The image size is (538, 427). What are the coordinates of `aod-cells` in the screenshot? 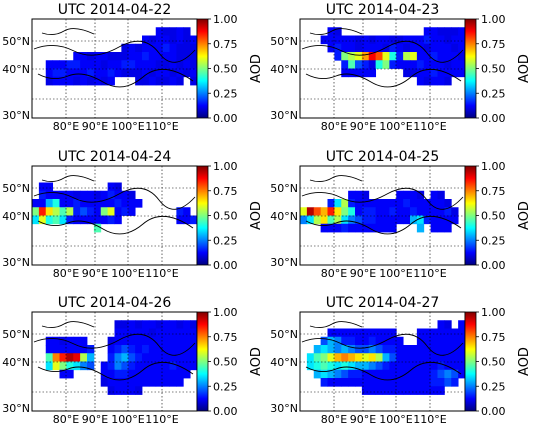 It's located at (115, 207).